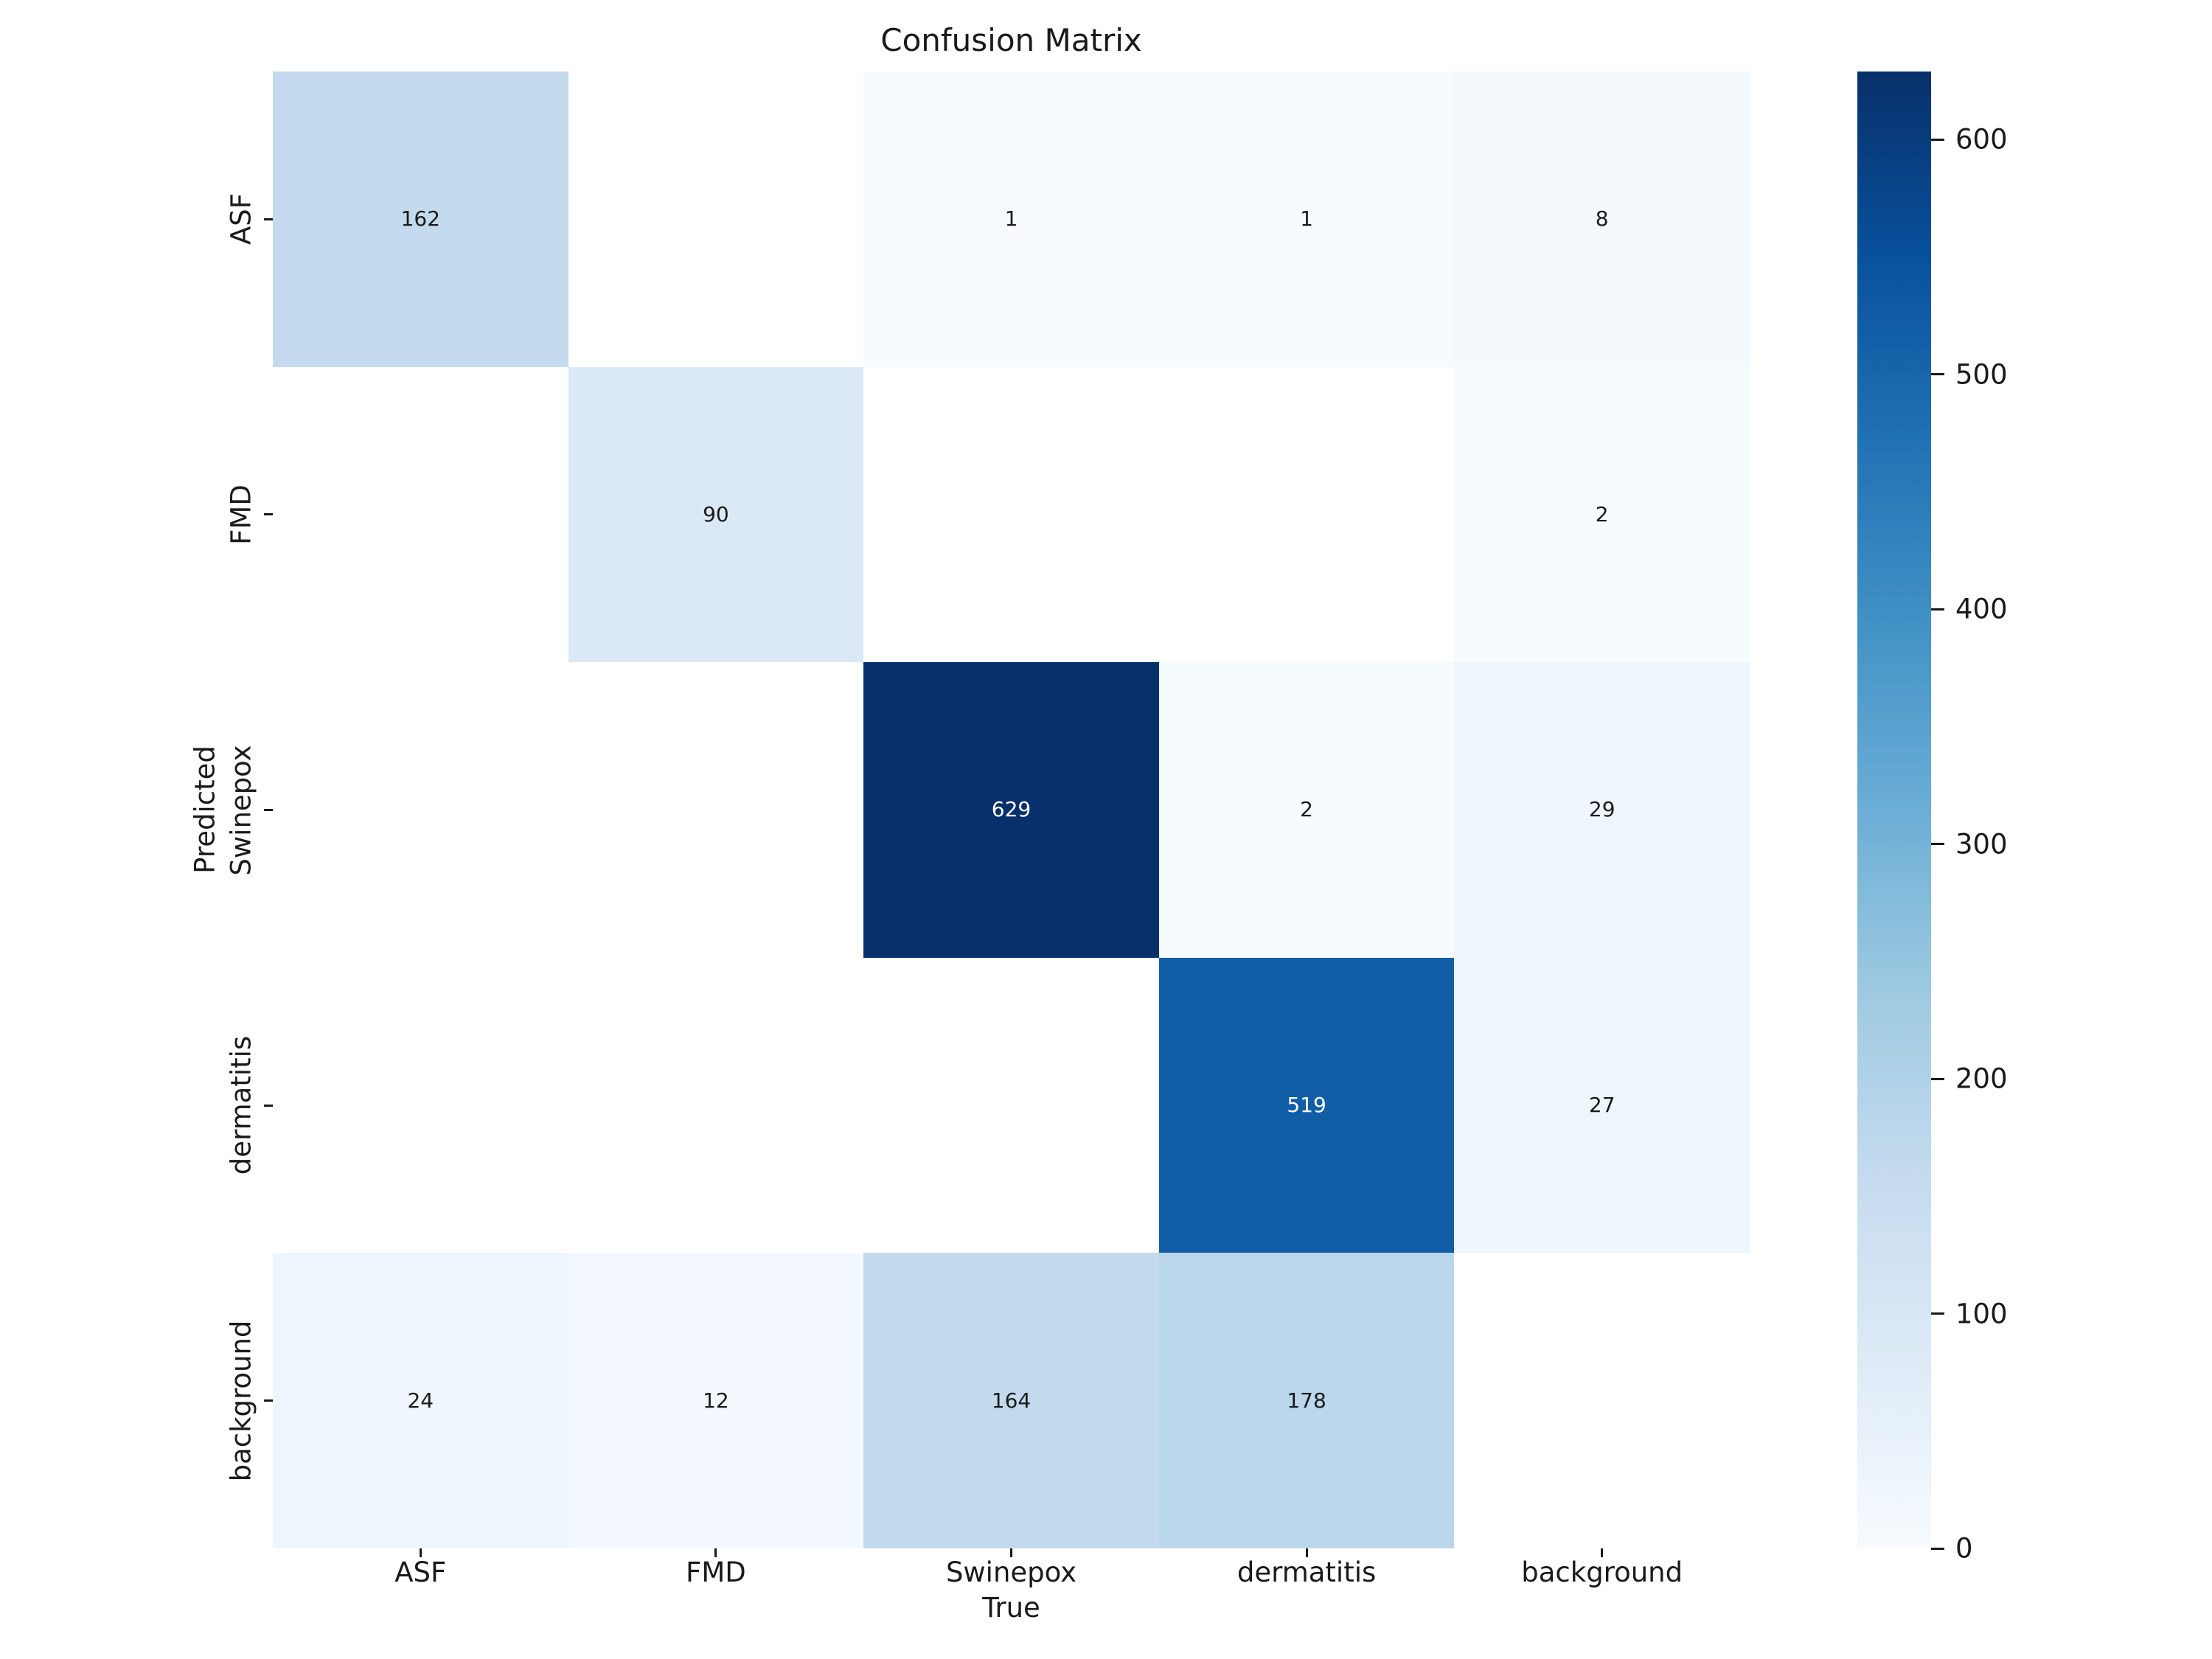 Image resolution: width=2212 pixels, height=1659 pixels. Describe the element at coordinates (1307, 1572) in the screenshot. I see `x-tick-label: dermatitis` at that location.